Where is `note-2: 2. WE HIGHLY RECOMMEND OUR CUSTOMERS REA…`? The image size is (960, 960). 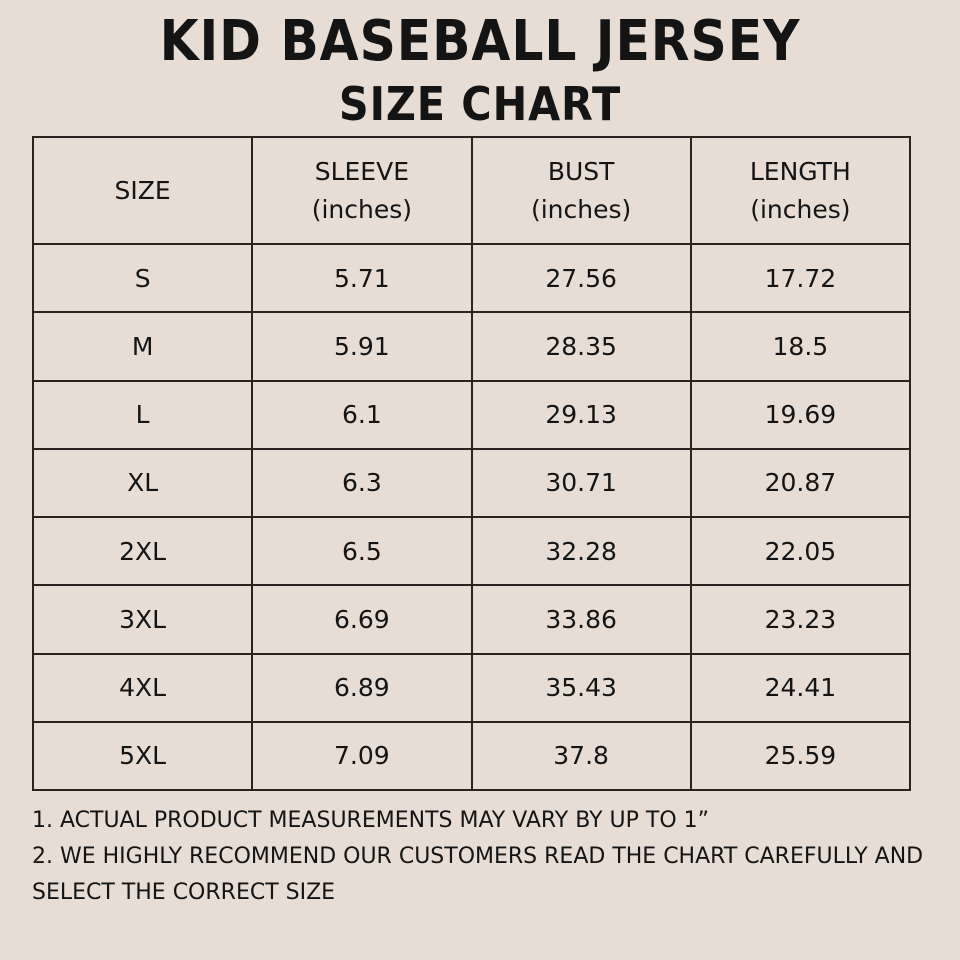
note-2: 2. WE HIGHLY RECOMMEND OUR CUSTOMERS REA… is located at coordinates (478, 874).